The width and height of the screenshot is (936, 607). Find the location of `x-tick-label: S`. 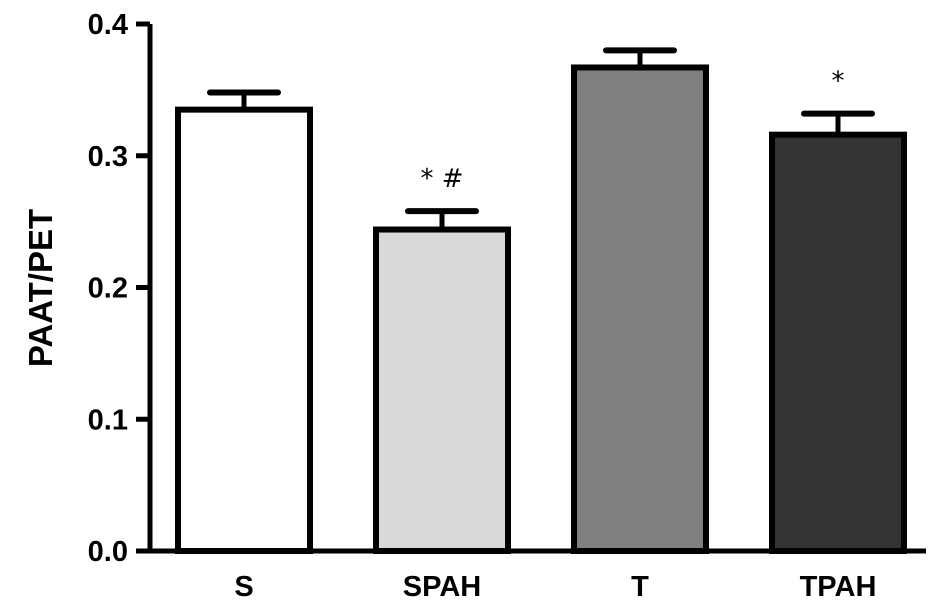

x-tick-label: S is located at coordinates (243, 587).